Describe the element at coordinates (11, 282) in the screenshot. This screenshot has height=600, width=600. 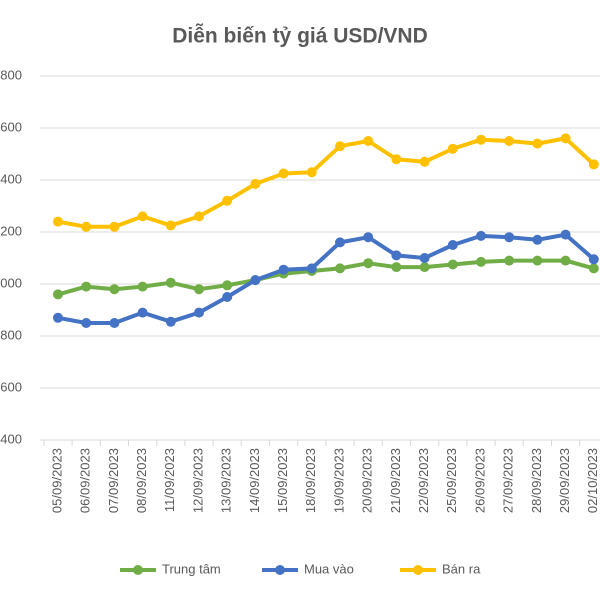
I see `y-tick-label: 24,000` at that location.